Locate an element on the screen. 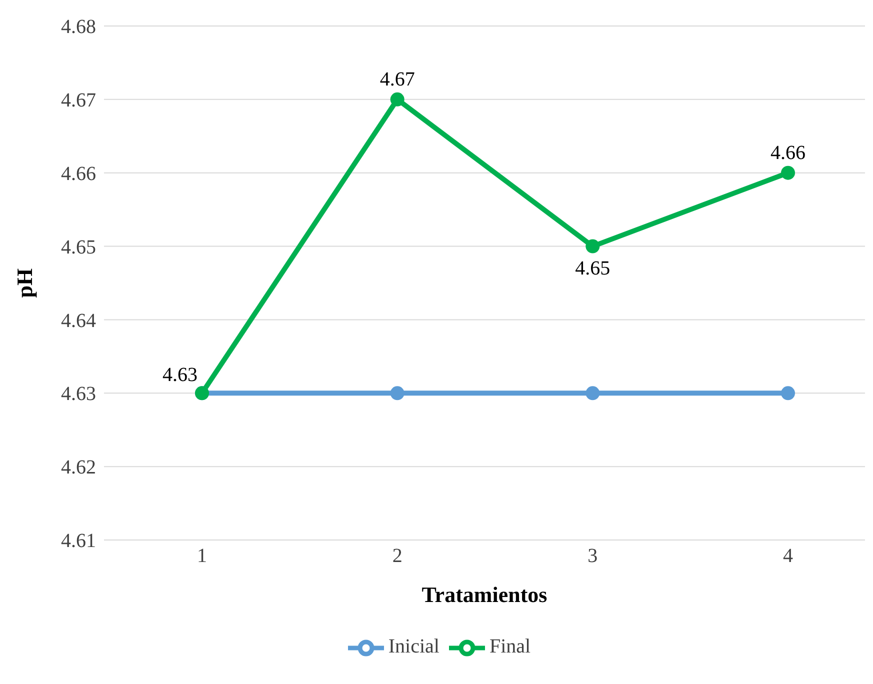 Image resolution: width=873 pixels, height=684 pixels. legend-label: Final is located at coordinates (510, 647).